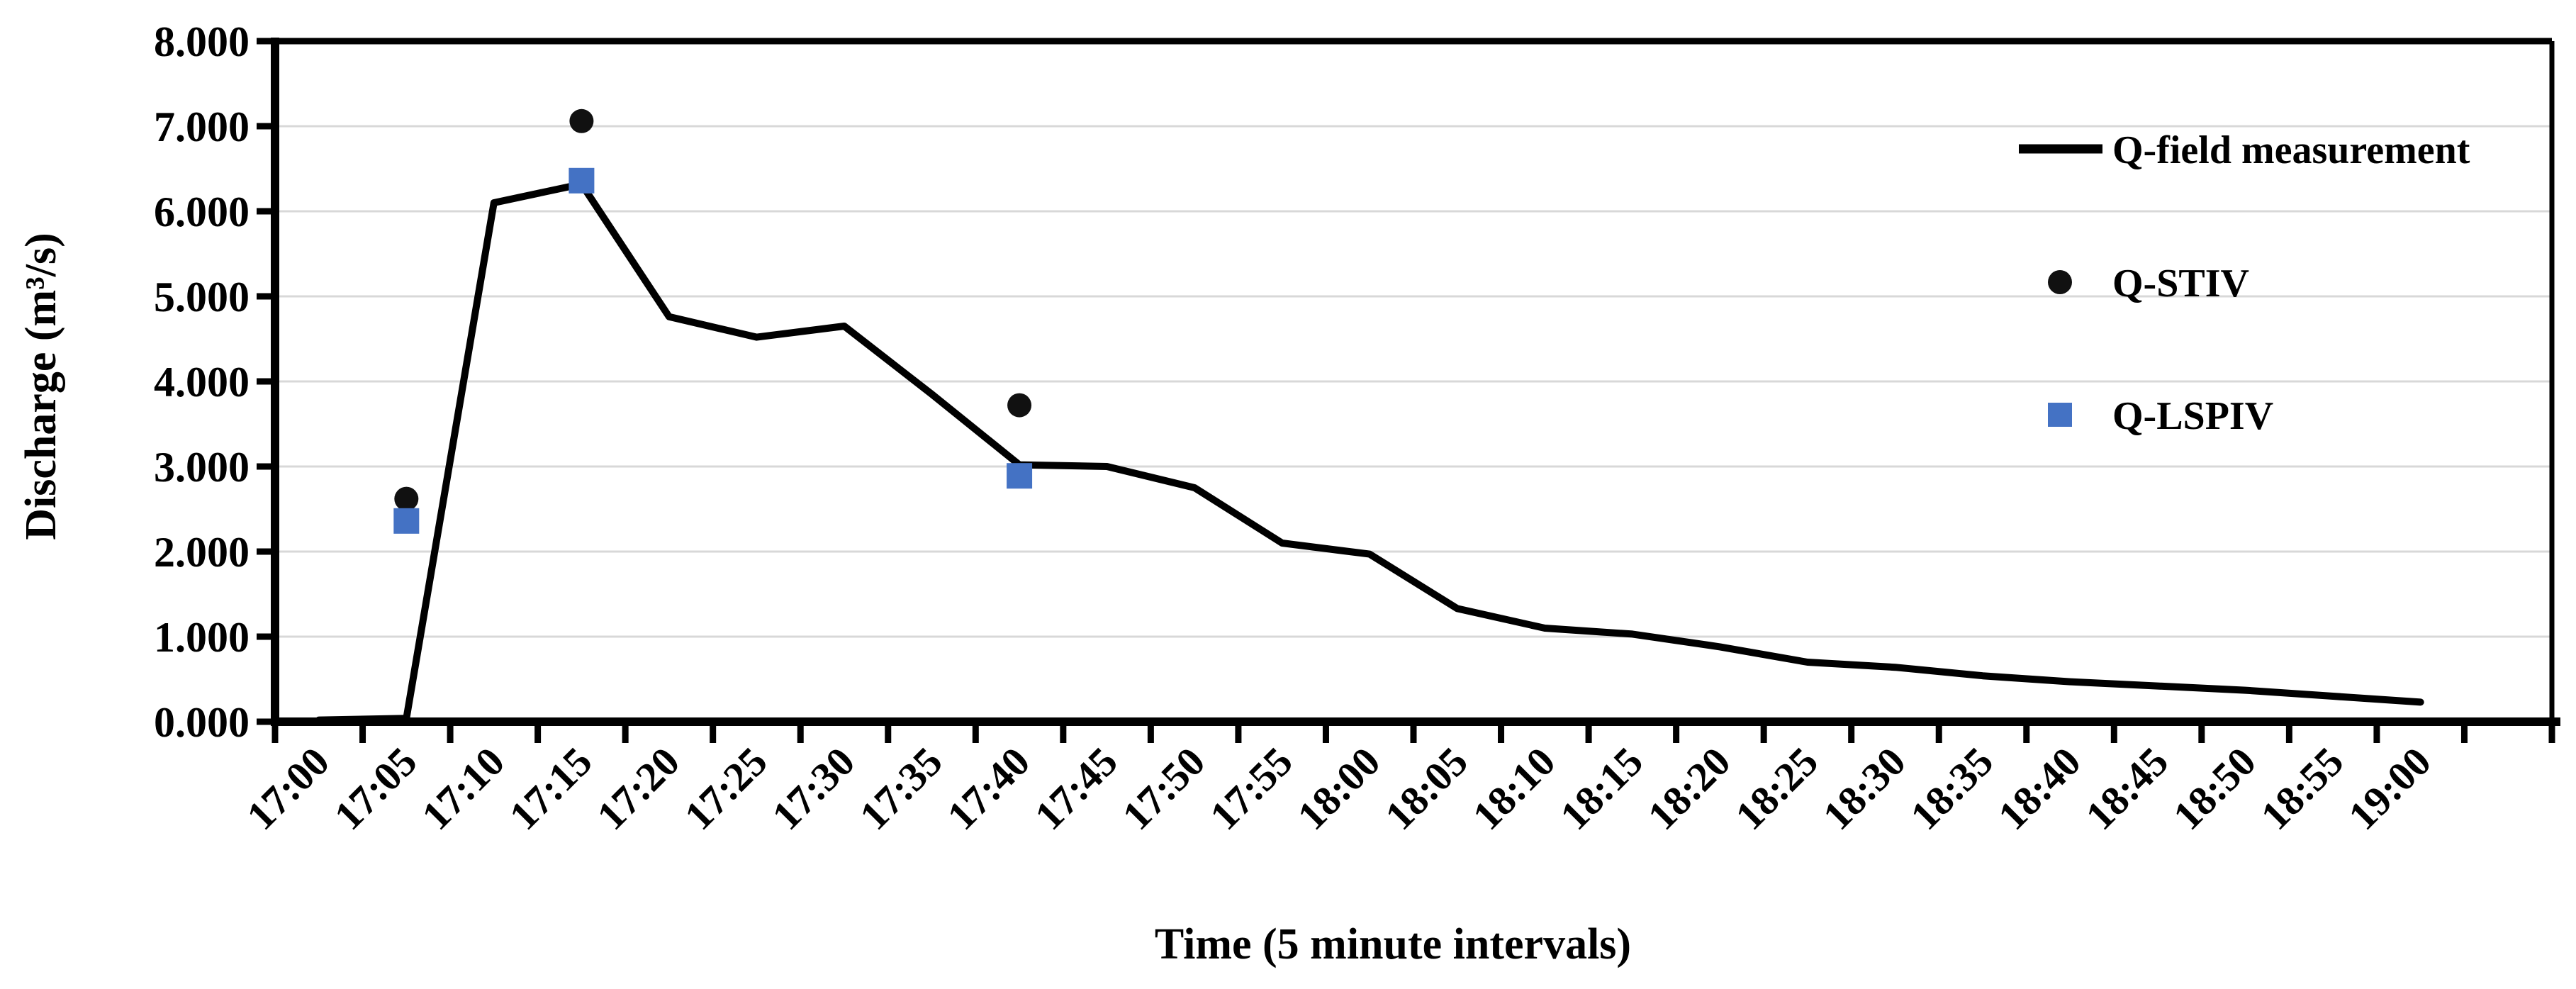 This screenshot has width=2576, height=989. I want to click on legend-item-q-lspiv: Q-LSPIV, so click(2161, 416).